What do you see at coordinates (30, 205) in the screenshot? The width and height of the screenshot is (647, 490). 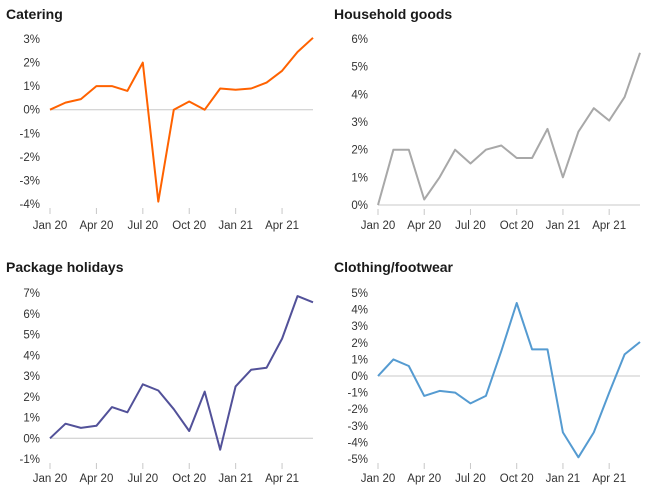 I see `y-tick-label: -4%` at bounding box center [30, 205].